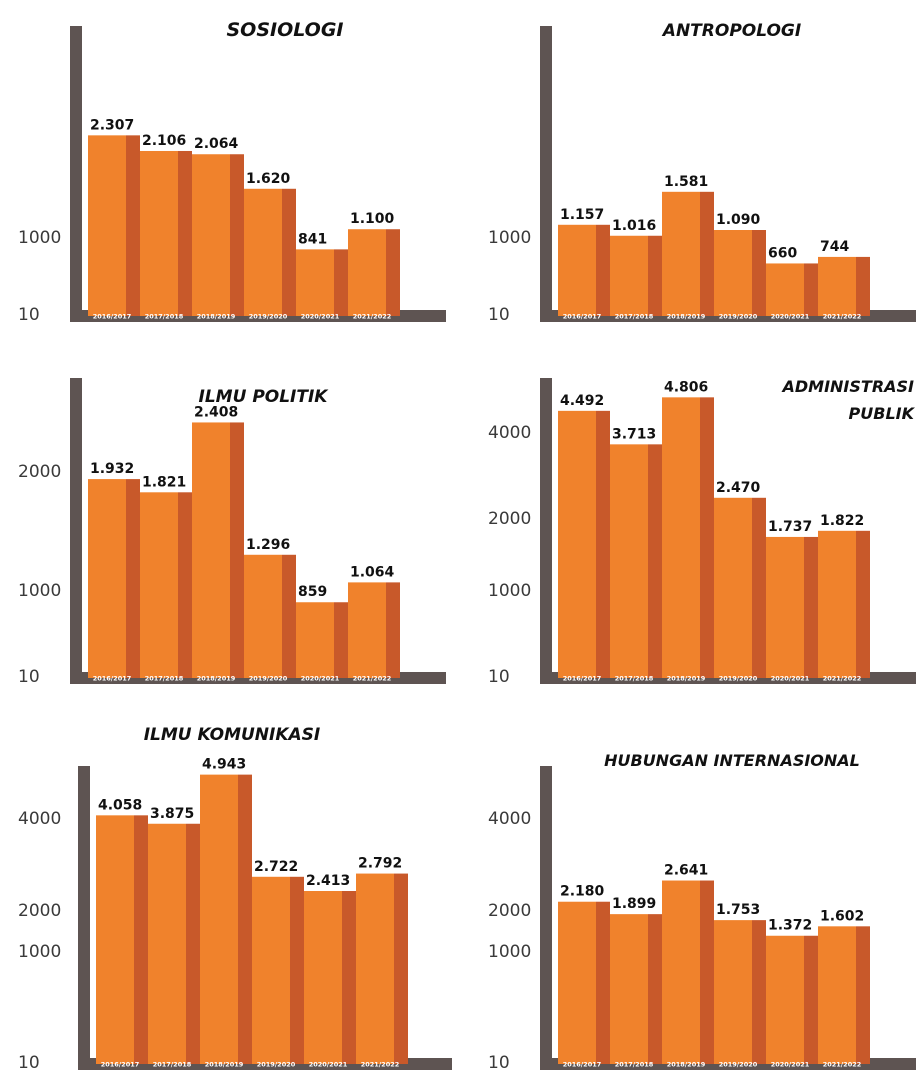 This screenshot has height=1070, width=918. What do you see at coordinates (172, 814) in the screenshot?
I see `data-label: 3.875` at bounding box center [172, 814].